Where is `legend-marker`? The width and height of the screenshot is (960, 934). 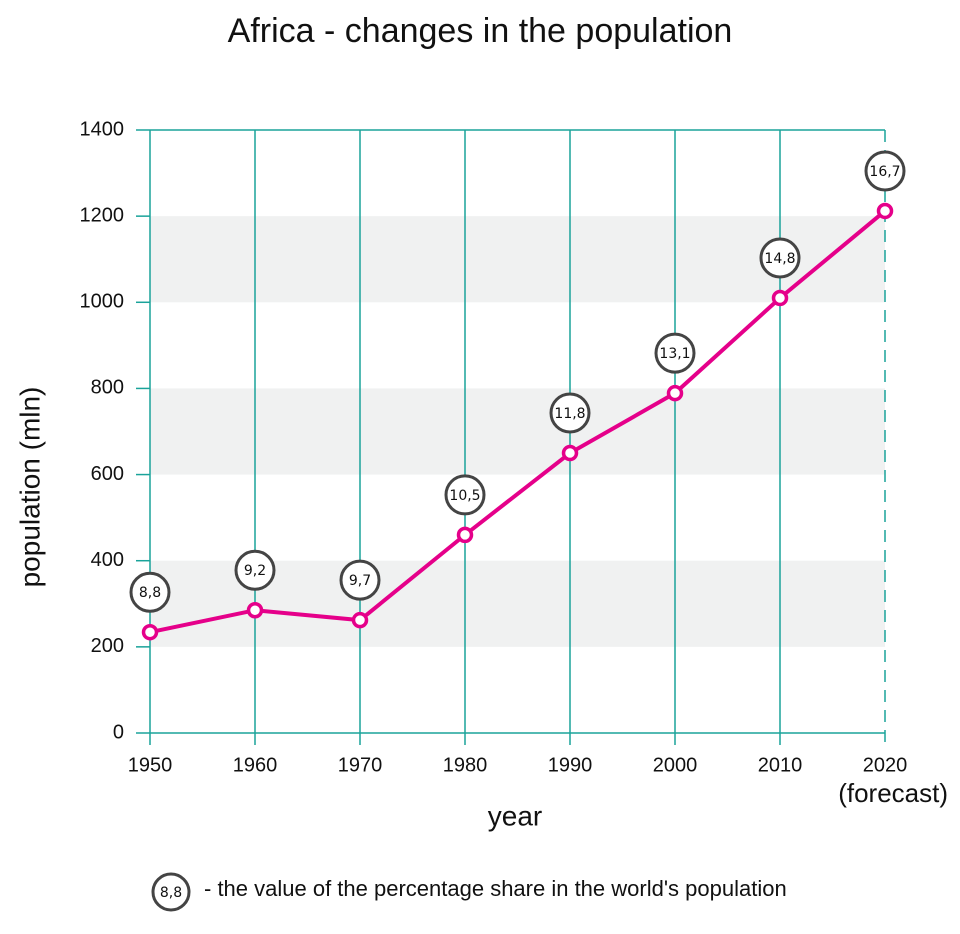 legend-marker is located at coordinates (171, 892).